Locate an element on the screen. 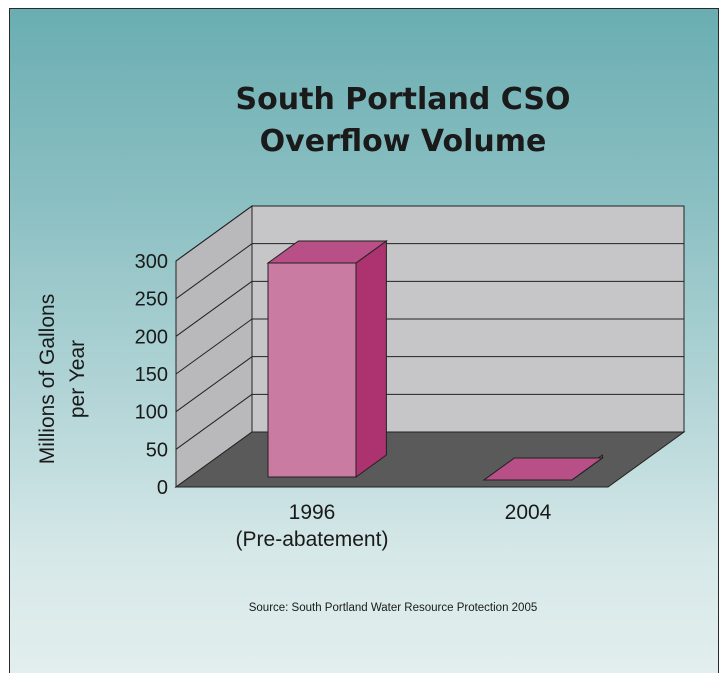 This screenshot has height=674, width=722. y-axis-label-line: per Year is located at coordinates (77, 379).